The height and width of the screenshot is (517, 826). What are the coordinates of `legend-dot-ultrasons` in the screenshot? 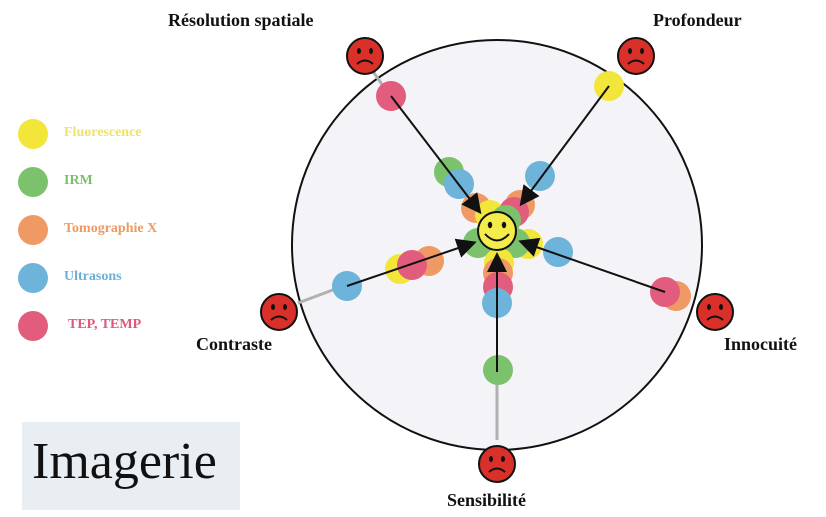 It's located at (33, 278).